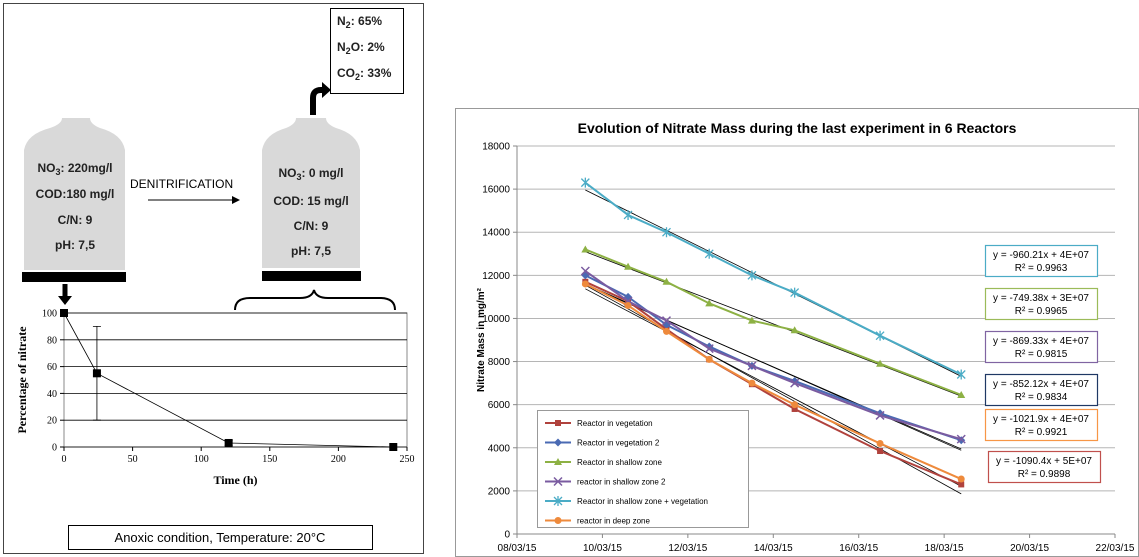  Describe the element at coordinates (944, 548) in the screenshot. I see `x-tick-label: 18/03/15` at that location.